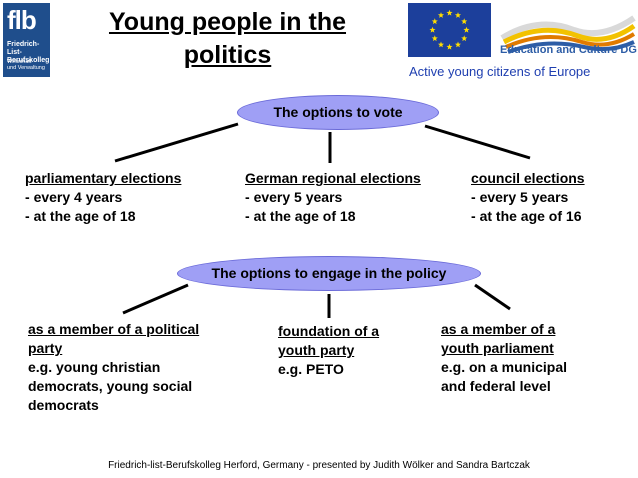 The width and height of the screenshot is (638, 478). I want to click on engage-column-heading: youth party, so click(316, 350).